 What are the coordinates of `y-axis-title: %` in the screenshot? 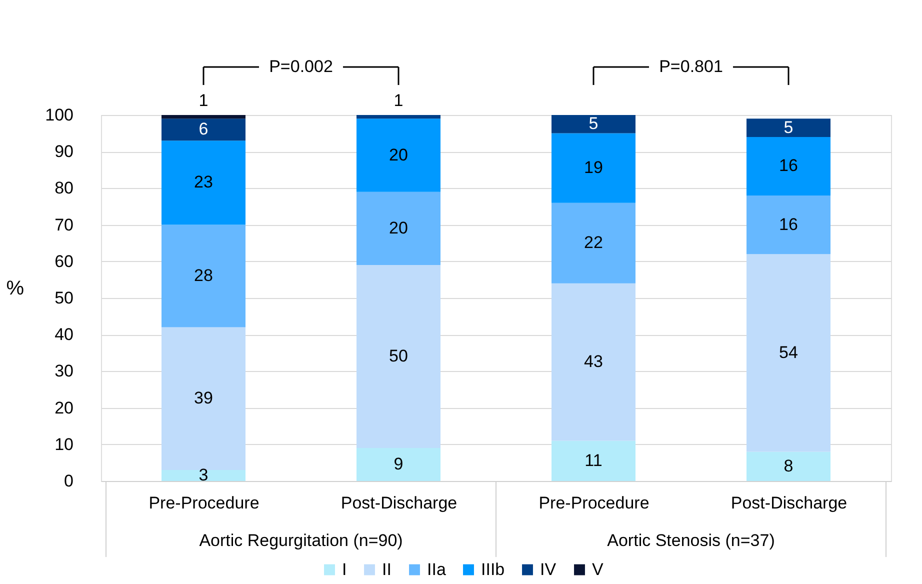 It's located at (15, 289).